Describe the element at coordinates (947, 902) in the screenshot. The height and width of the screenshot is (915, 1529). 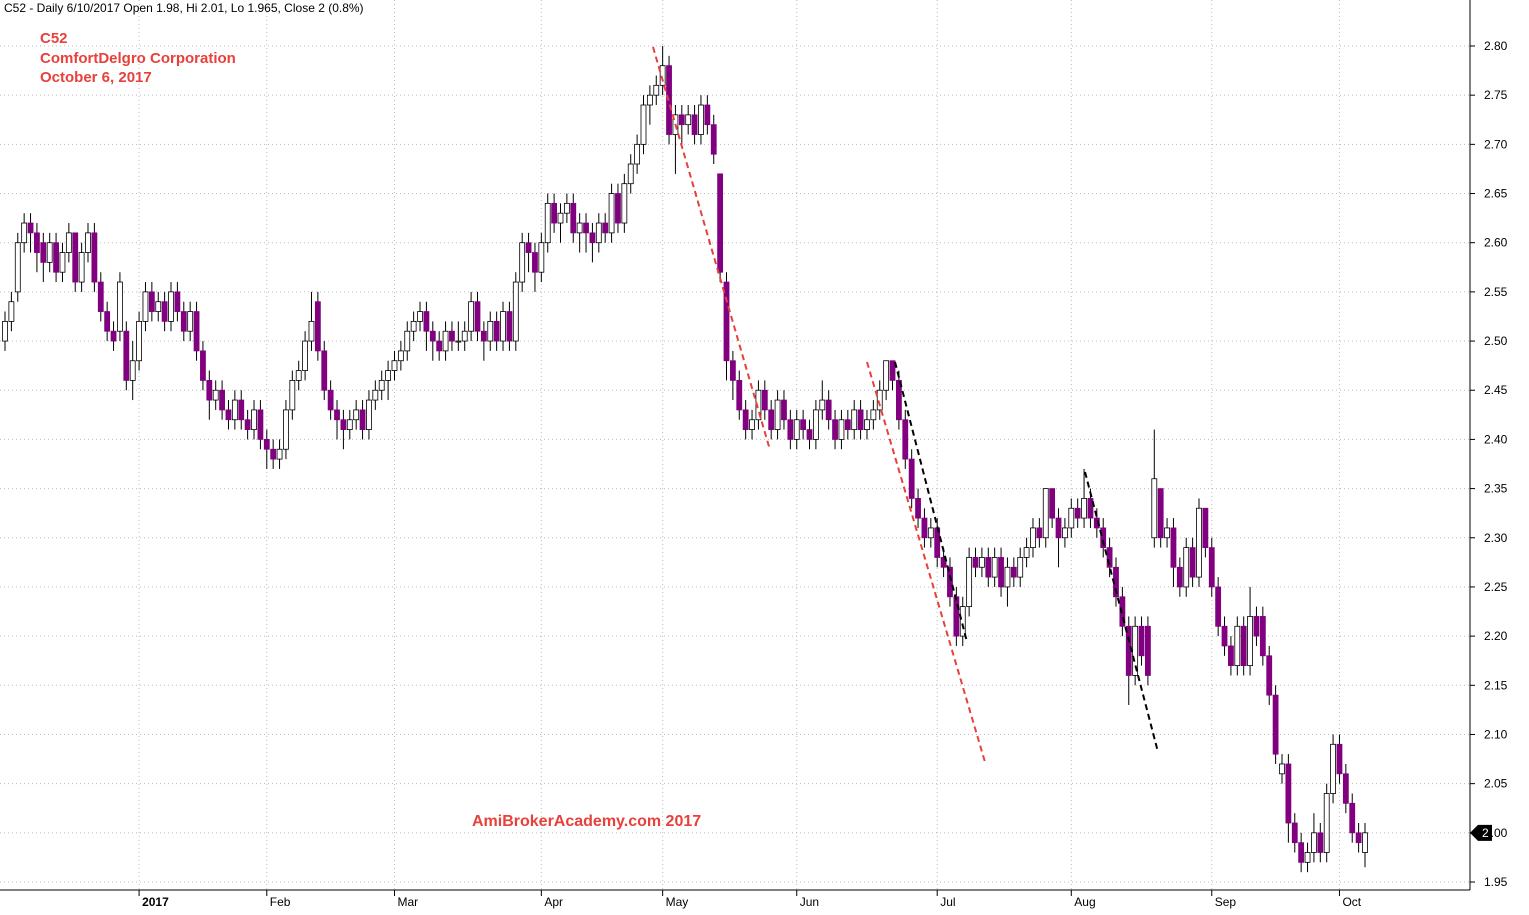
I see `x-tick-label: Jul` at that location.